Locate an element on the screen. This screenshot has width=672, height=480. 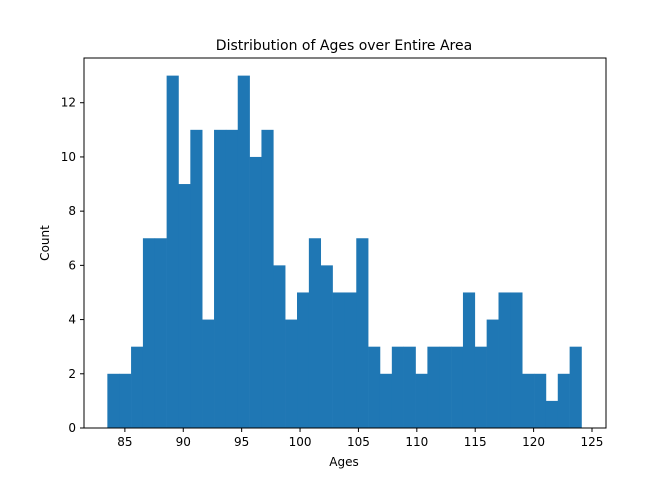
y-axis-ticks: 0 2 4 6 8 10 12 is located at coordinates (72, 265).